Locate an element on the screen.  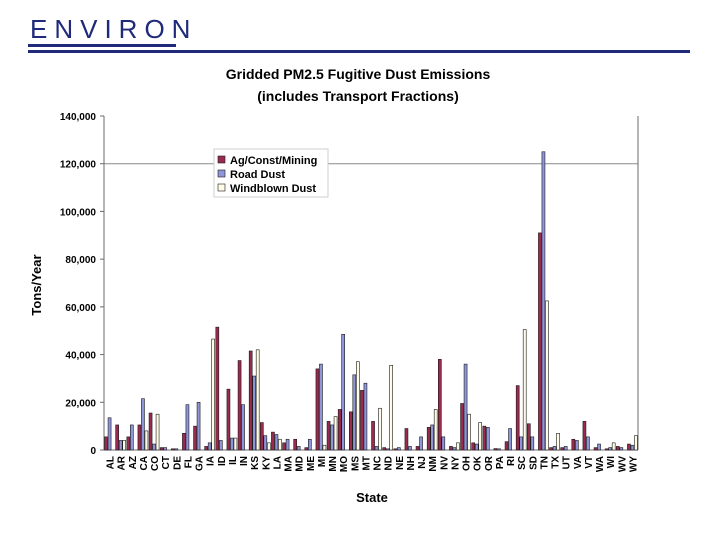
x-tick-label: WV is located at coordinates (622, 464).